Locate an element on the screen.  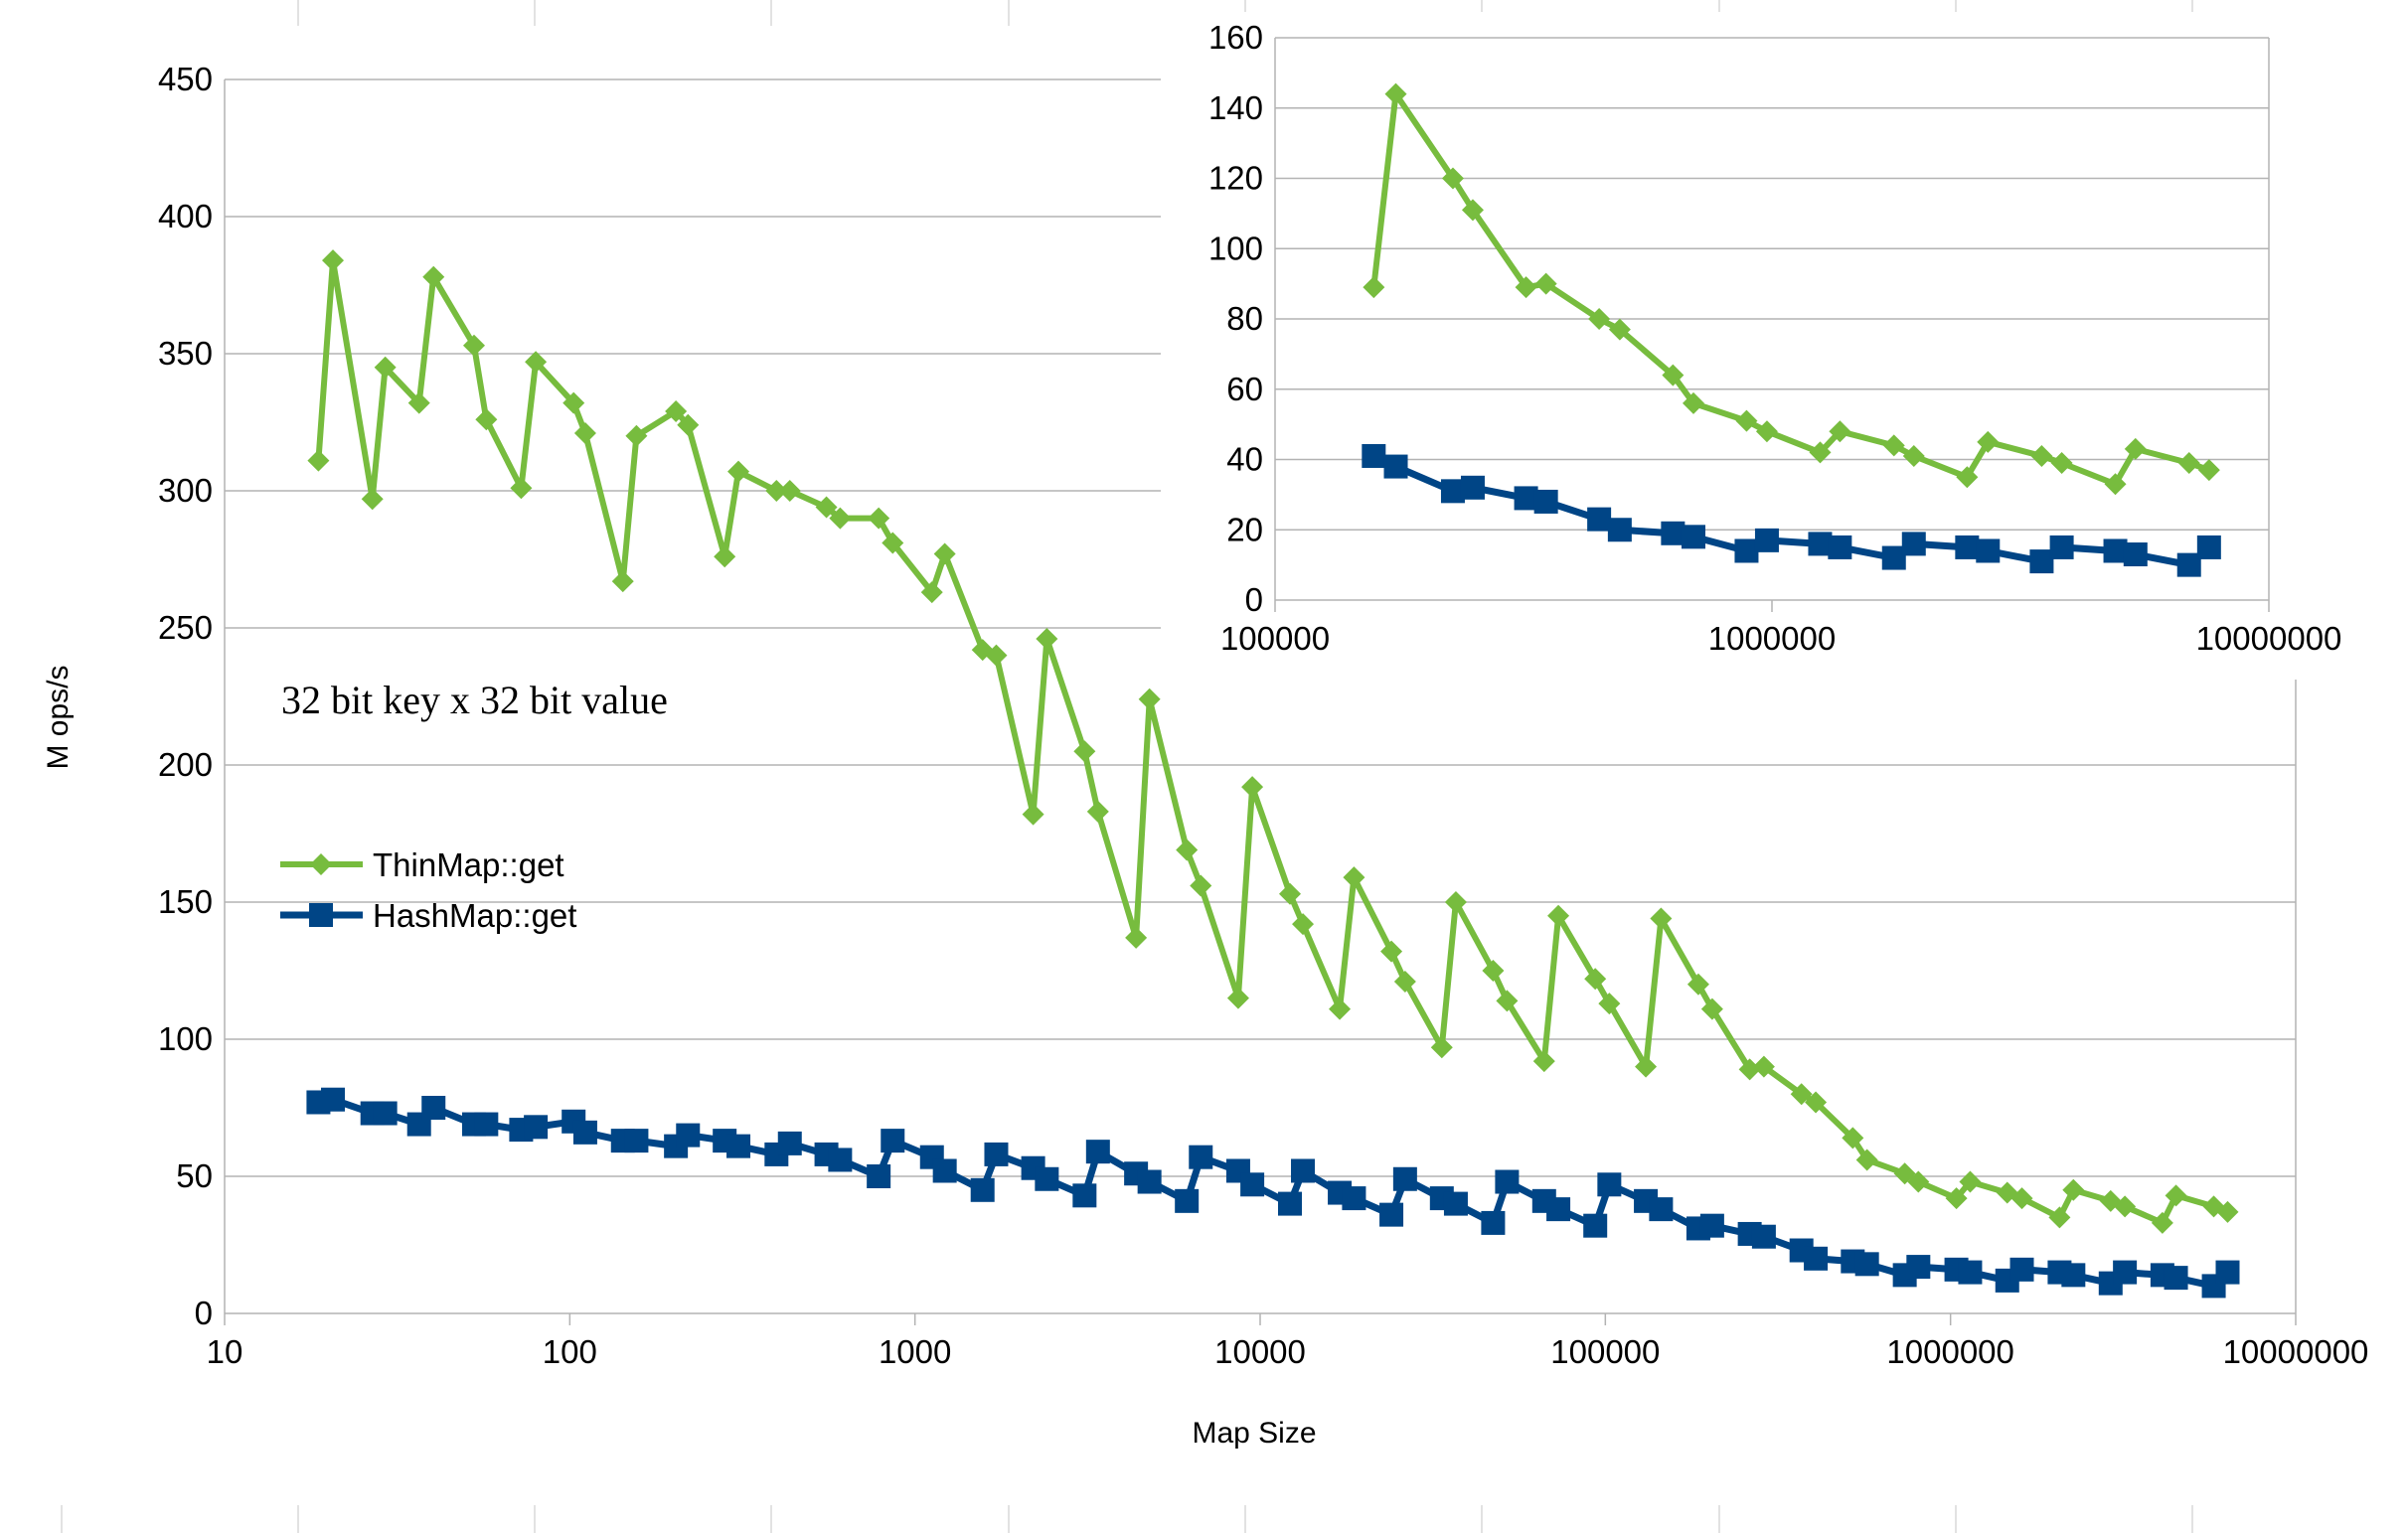
inset-y-tick-label: 80 is located at coordinates (1244, 318).